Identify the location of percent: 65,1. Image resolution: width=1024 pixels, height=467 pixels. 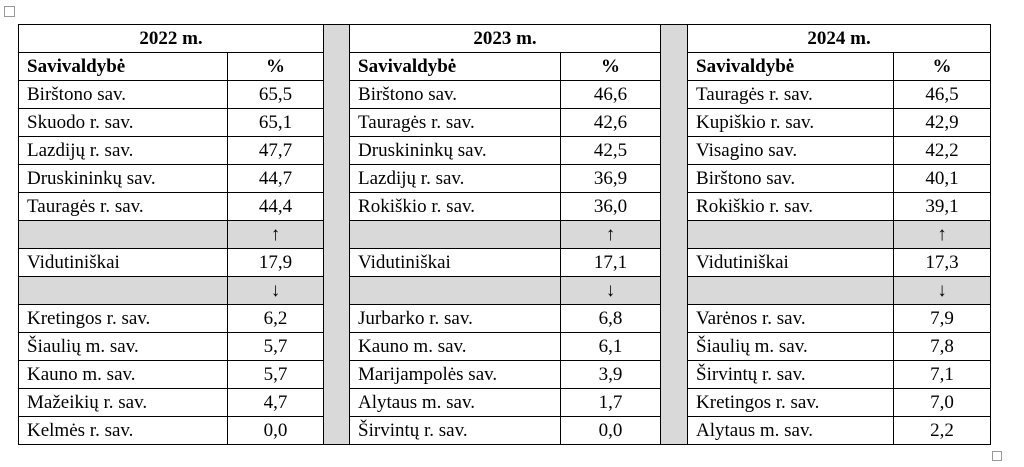
(275, 122).